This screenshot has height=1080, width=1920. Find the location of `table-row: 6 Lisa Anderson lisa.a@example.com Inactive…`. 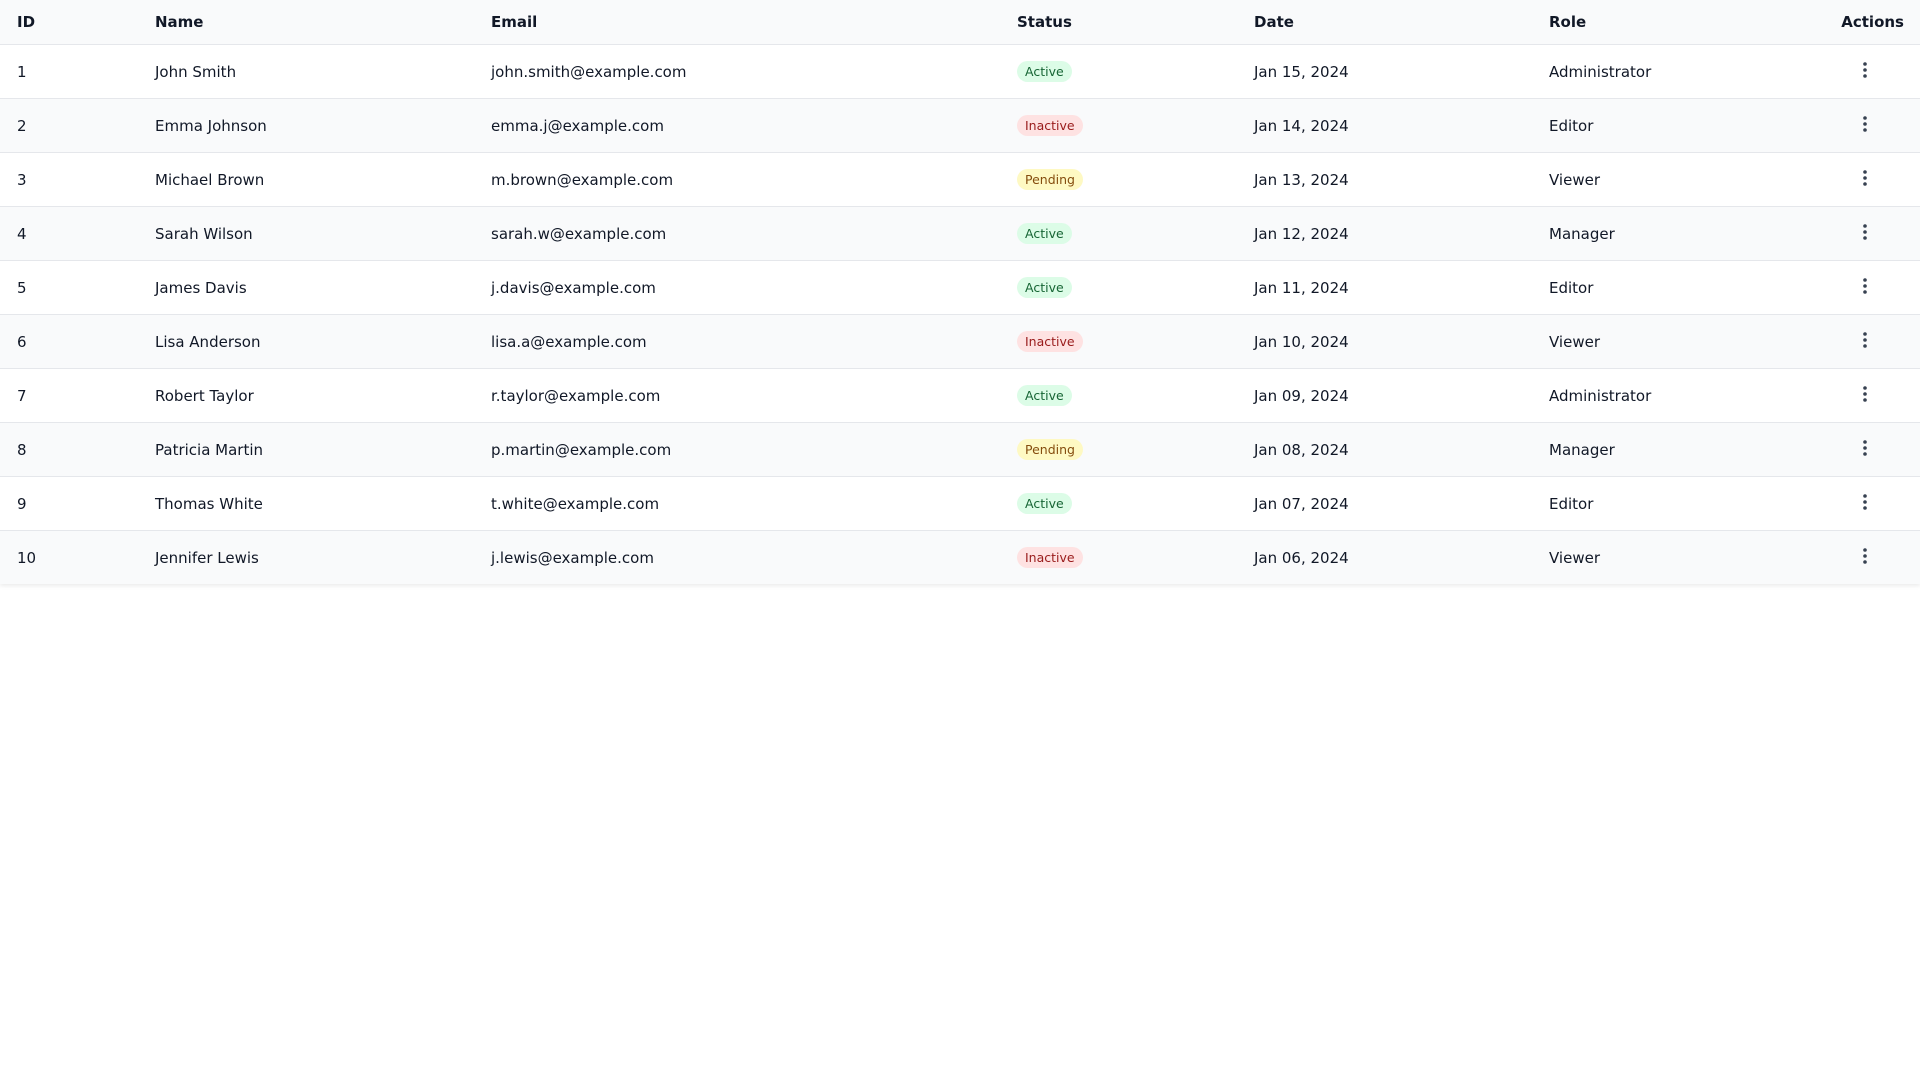

table-row: 6 Lisa Anderson lisa.a@example.com Inactive… is located at coordinates (960, 341).